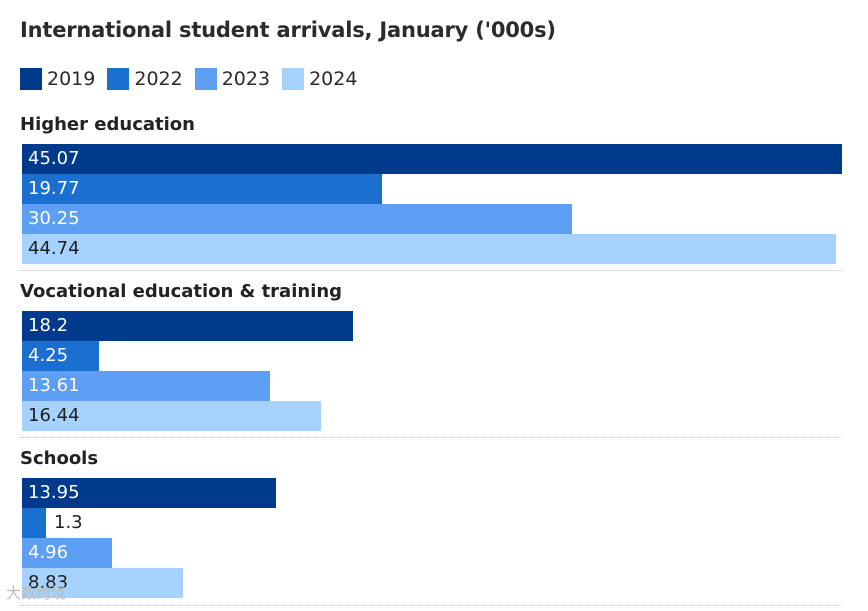  What do you see at coordinates (48, 355) in the screenshot?
I see `data-label: 4.25` at bounding box center [48, 355].